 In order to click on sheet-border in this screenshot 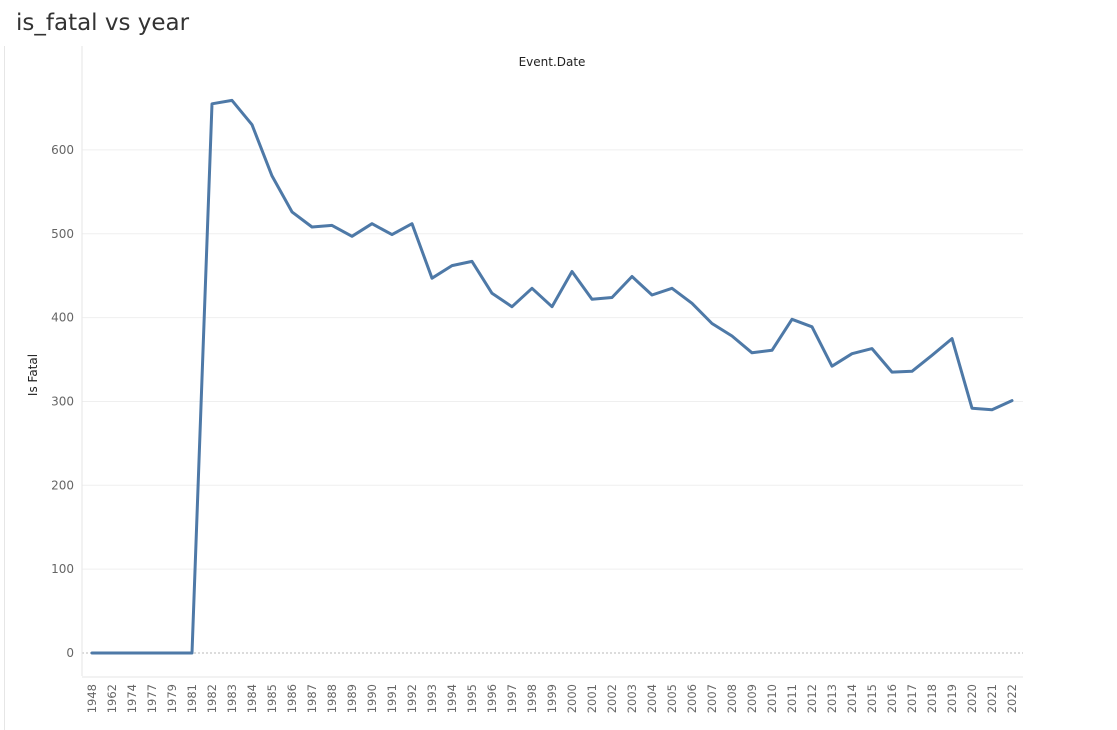, I will do `click(4, 388)`.